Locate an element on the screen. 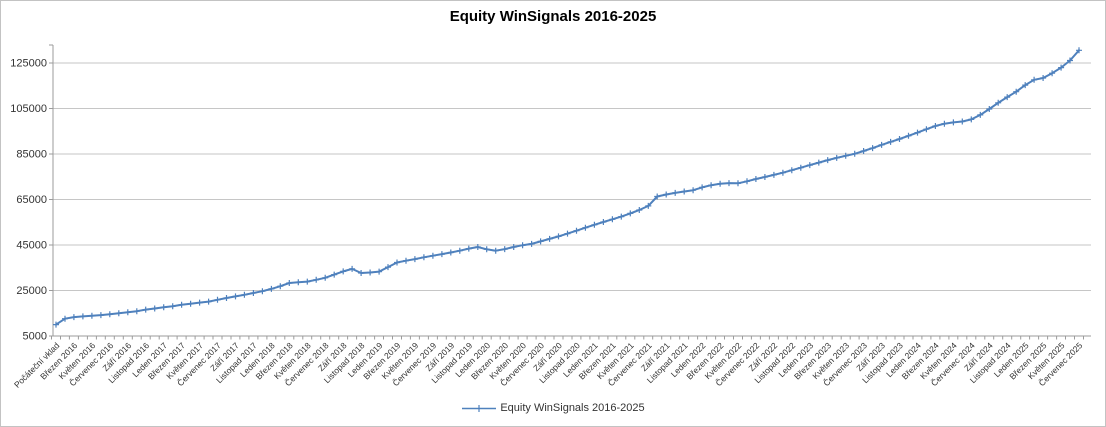 The width and height of the screenshot is (1106, 427). legend: Equity WinSignals 2016-2025 is located at coordinates (553, 408).